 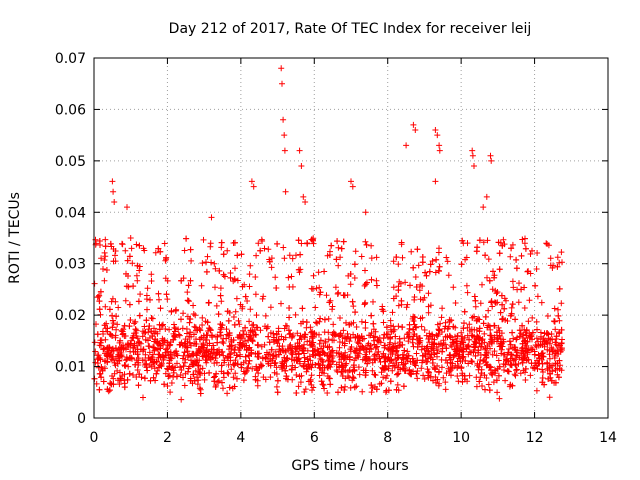 What do you see at coordinates (387, 438) in the screenshot?
I see `x-tick-label: 8` at bounding box center [387, 438].